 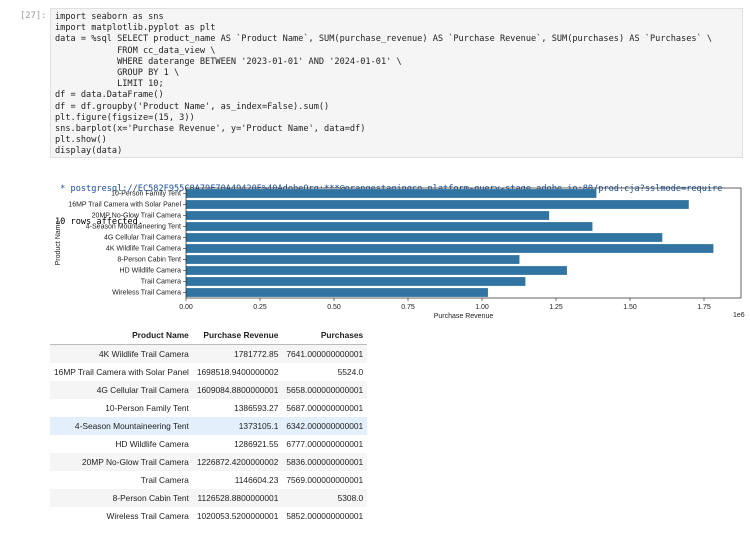 What do you see at coordinates (58, 243) in the screenshot?
I see `y-axis-label: Product Name` at bounding box center [58, 243].